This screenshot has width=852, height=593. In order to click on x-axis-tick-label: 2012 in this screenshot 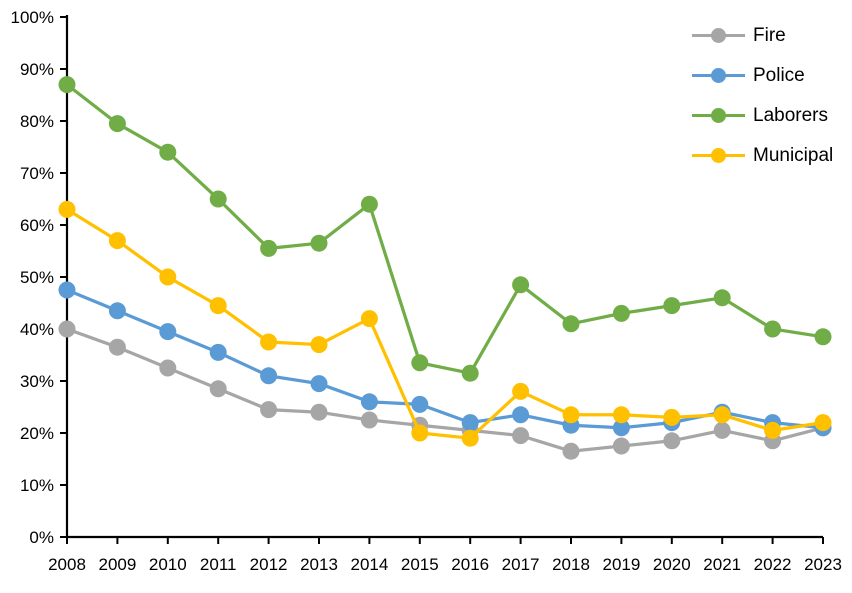, I will do `click(269, 564)`.